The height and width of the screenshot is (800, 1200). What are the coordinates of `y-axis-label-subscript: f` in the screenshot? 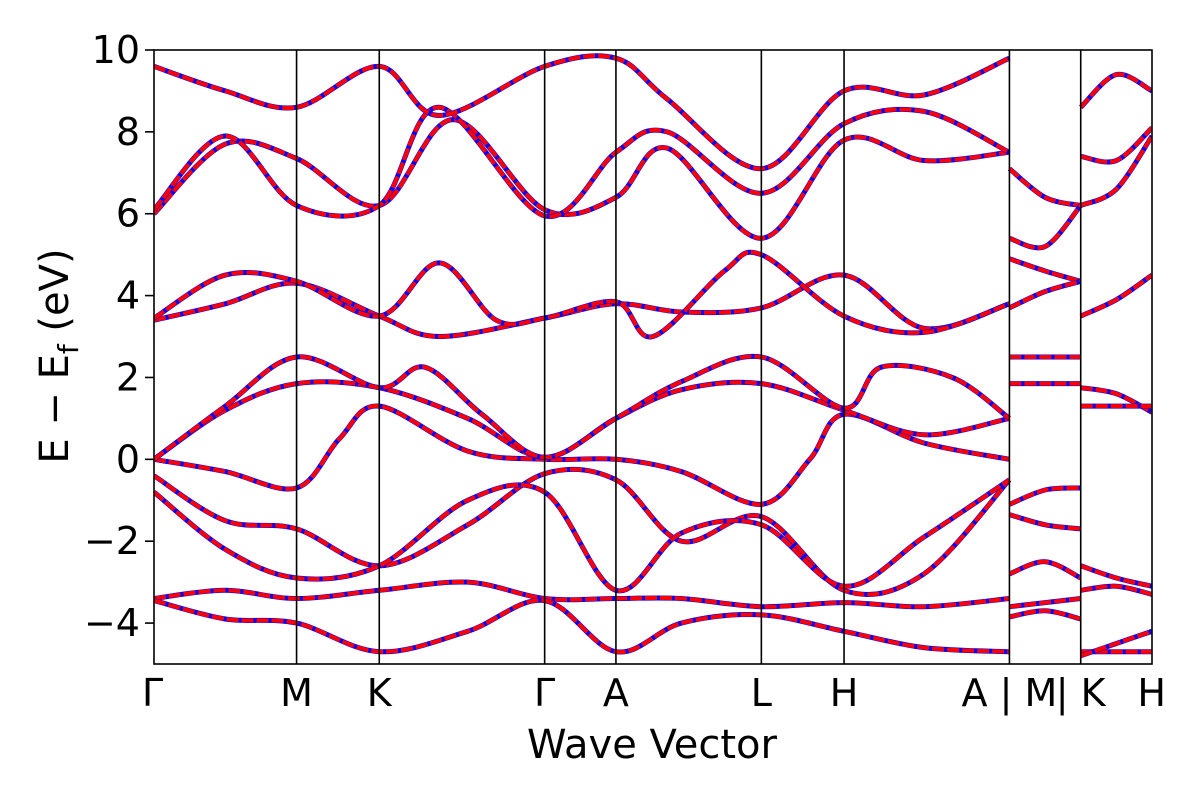 It's located at (68, 348).